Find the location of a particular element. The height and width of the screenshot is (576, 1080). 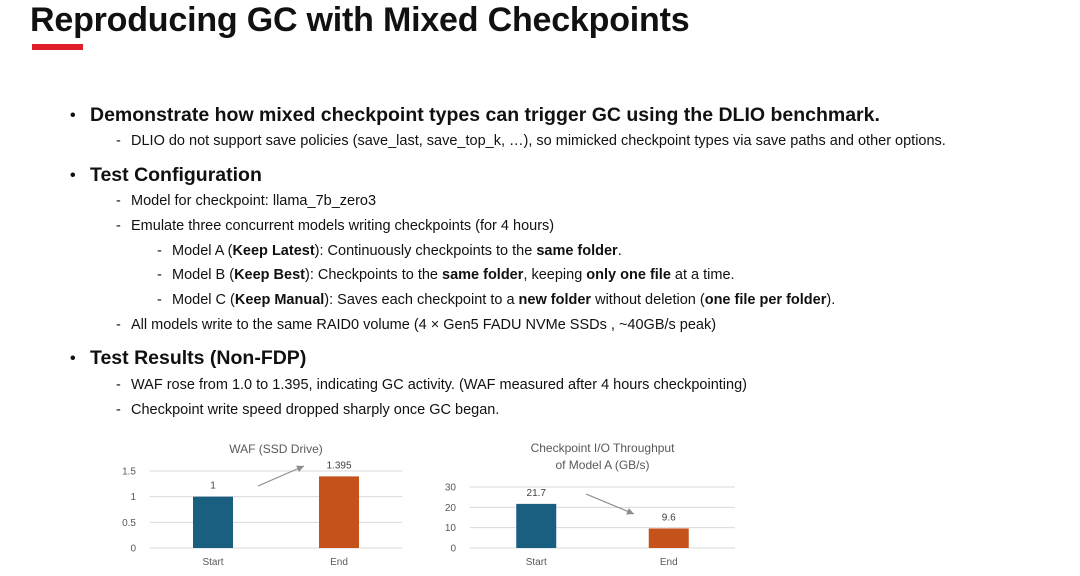

data-label: 21.7 is located at coordinates (537, 493).